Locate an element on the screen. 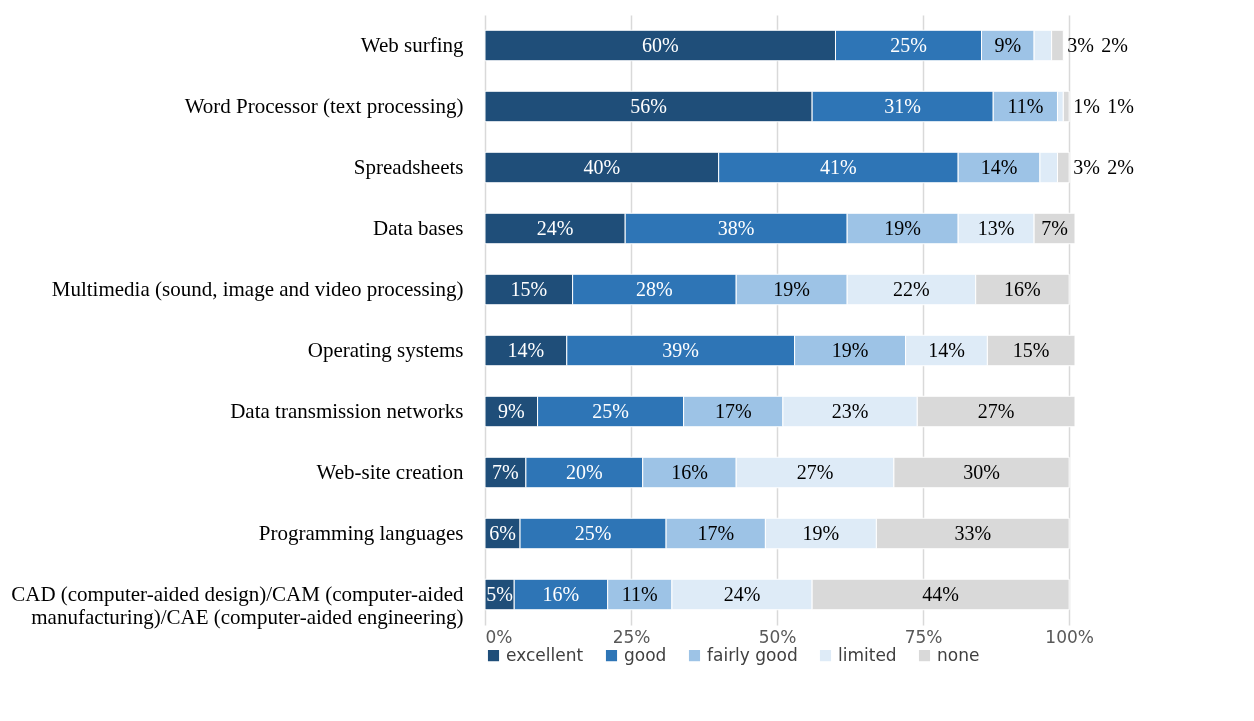 The width and height of the screenshot is (1254, 721). data-label: 20% is located at coordinates (584, 471).